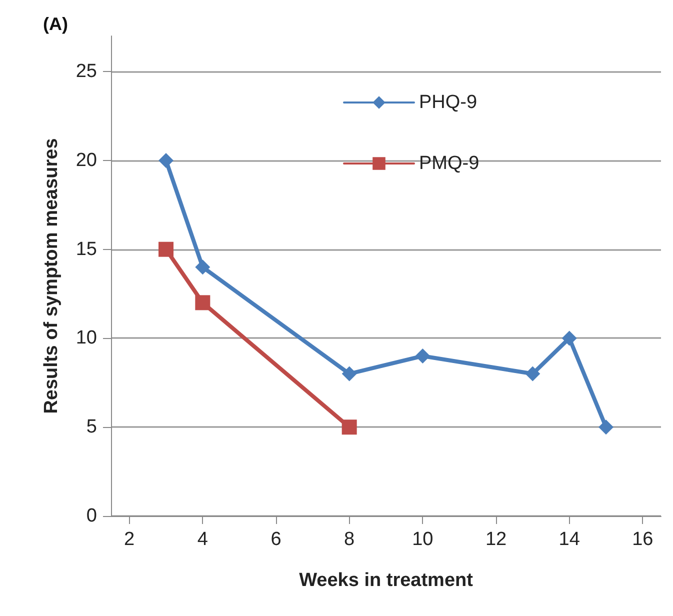 The height and width of the screenshot is (616, 673). I want to click on y-tick-label: 0, so click(91, 516).